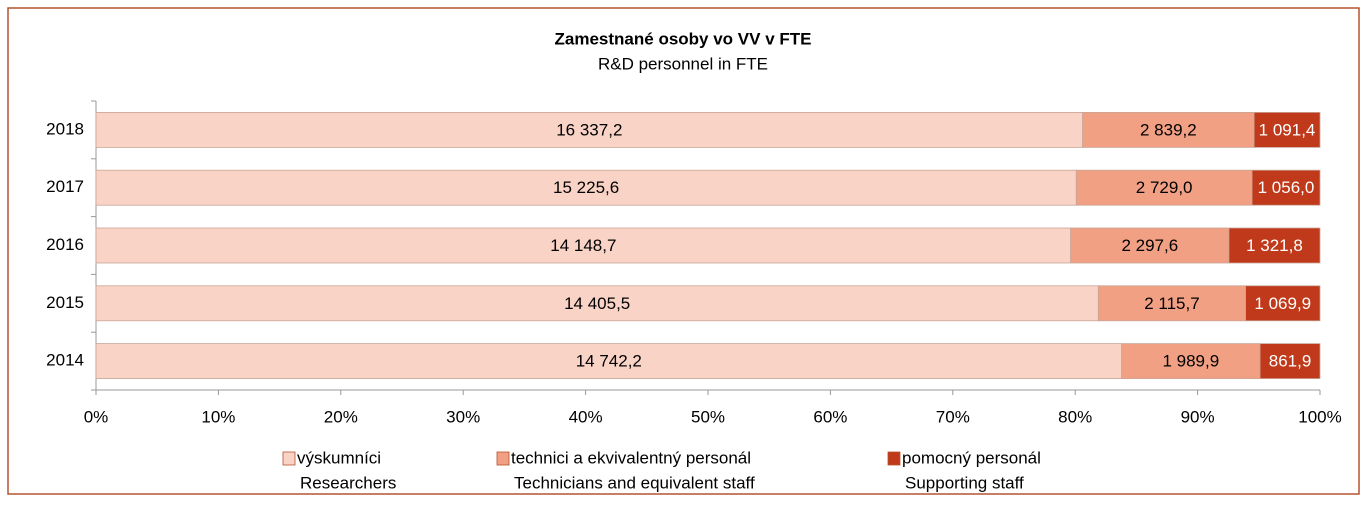 The height and width of the screenshot is (506, 1367). Describe the element at coordinates (634, 482) in the screenshot. I see `legend-label: Technicians and equivalent staff` at that location.